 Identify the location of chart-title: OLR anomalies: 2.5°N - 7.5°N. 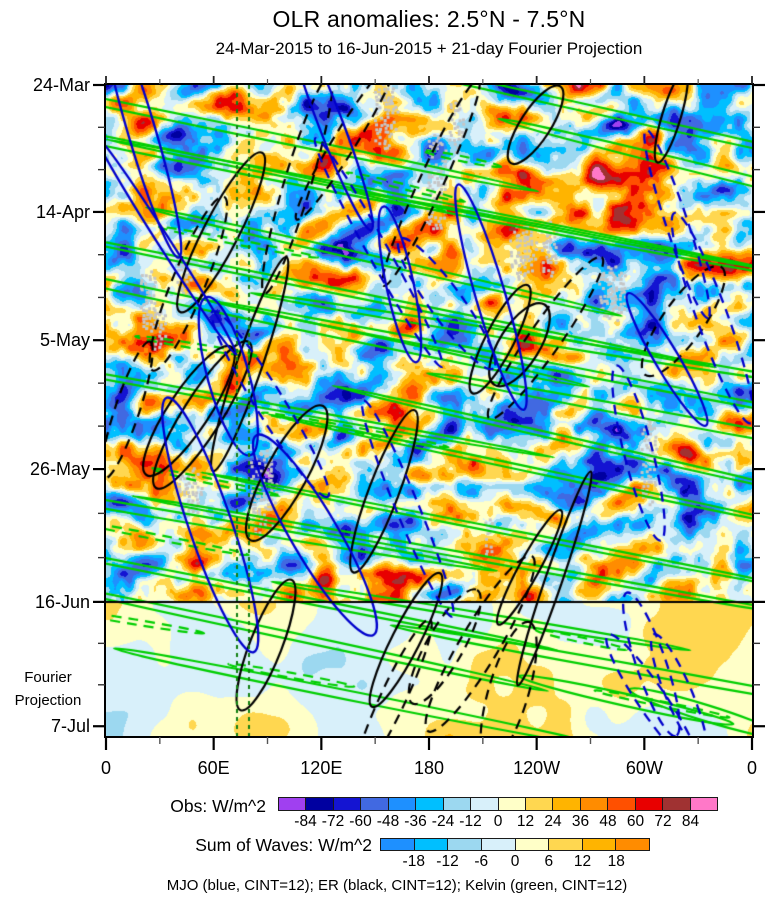
(429, 19).